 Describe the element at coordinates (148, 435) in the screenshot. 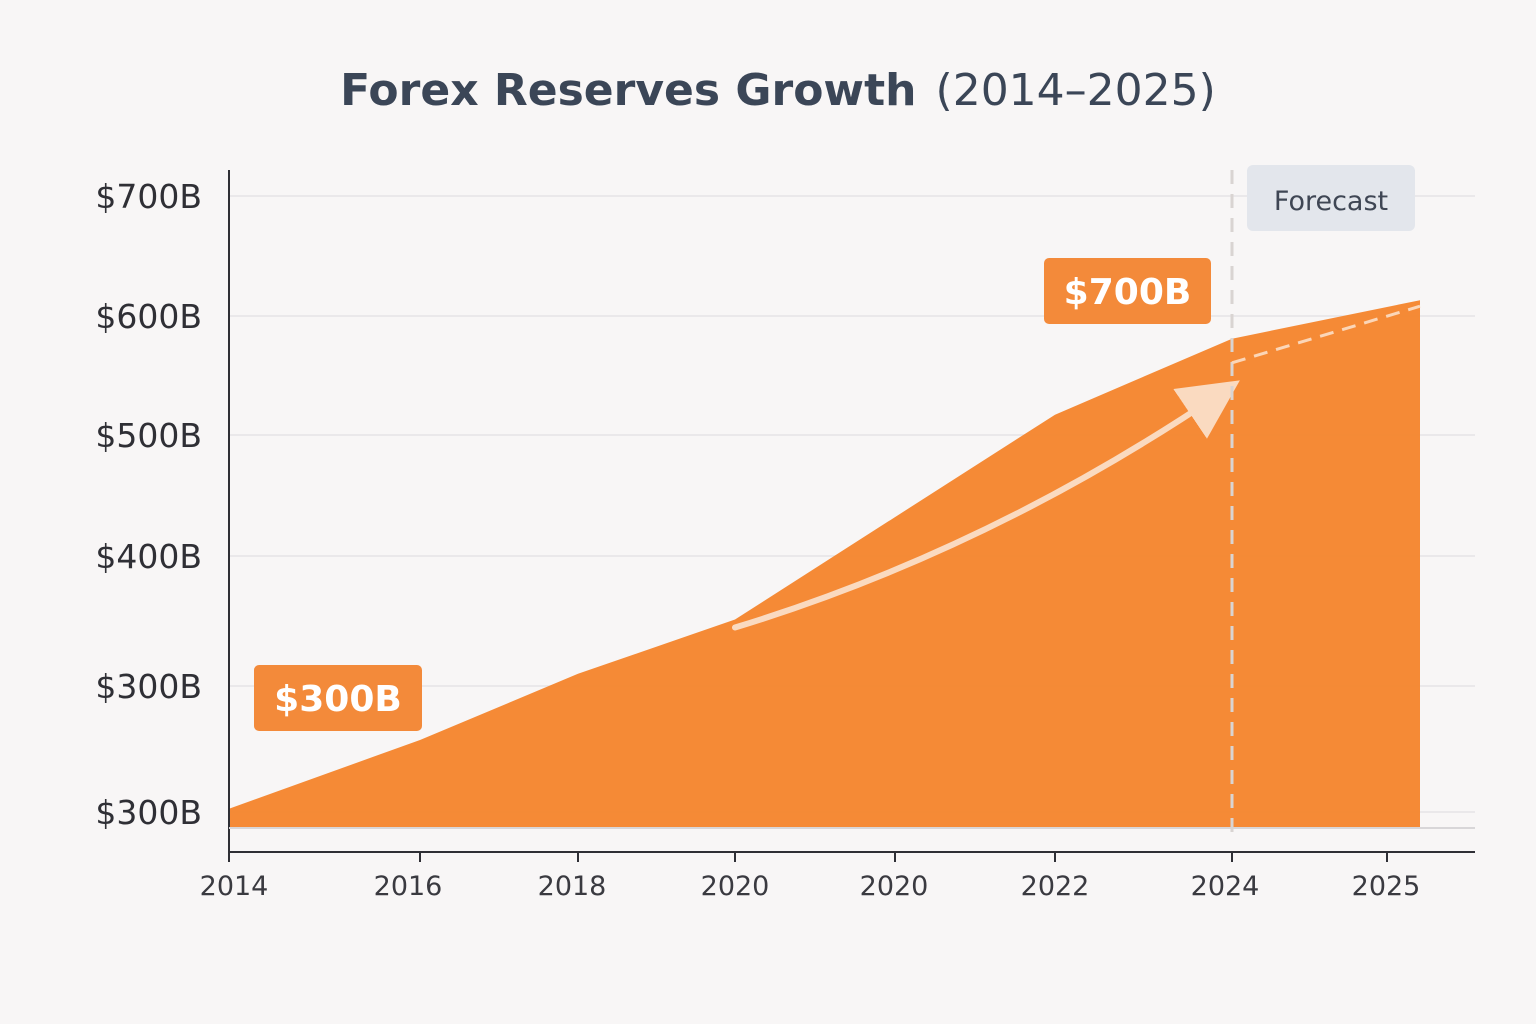

I see `y-tick-label: $500B` at that location.